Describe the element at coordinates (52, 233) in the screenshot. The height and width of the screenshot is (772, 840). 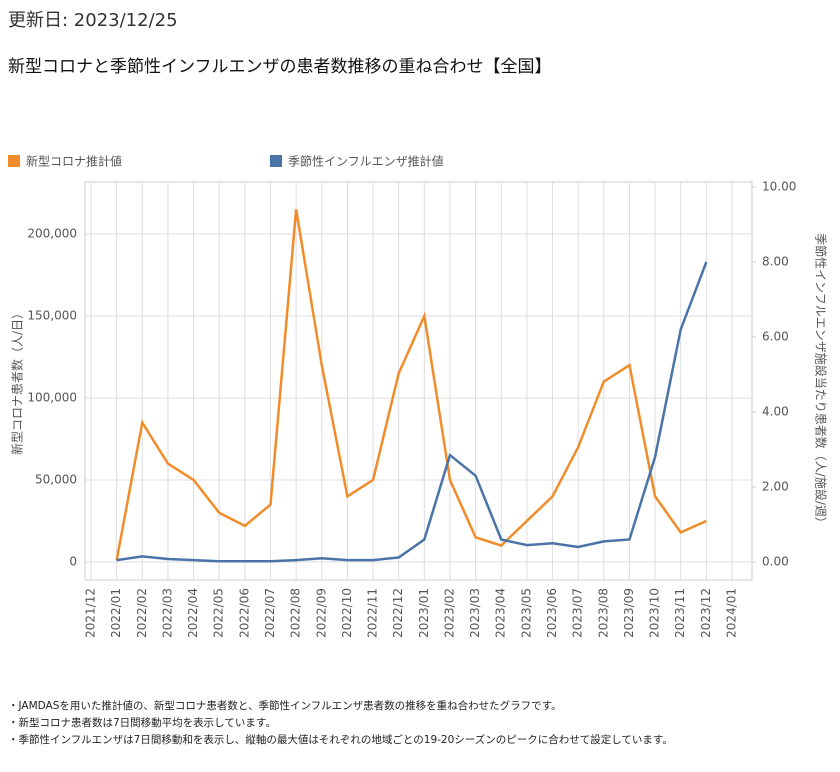
I see `y-tick-label: 200,000` at that location.